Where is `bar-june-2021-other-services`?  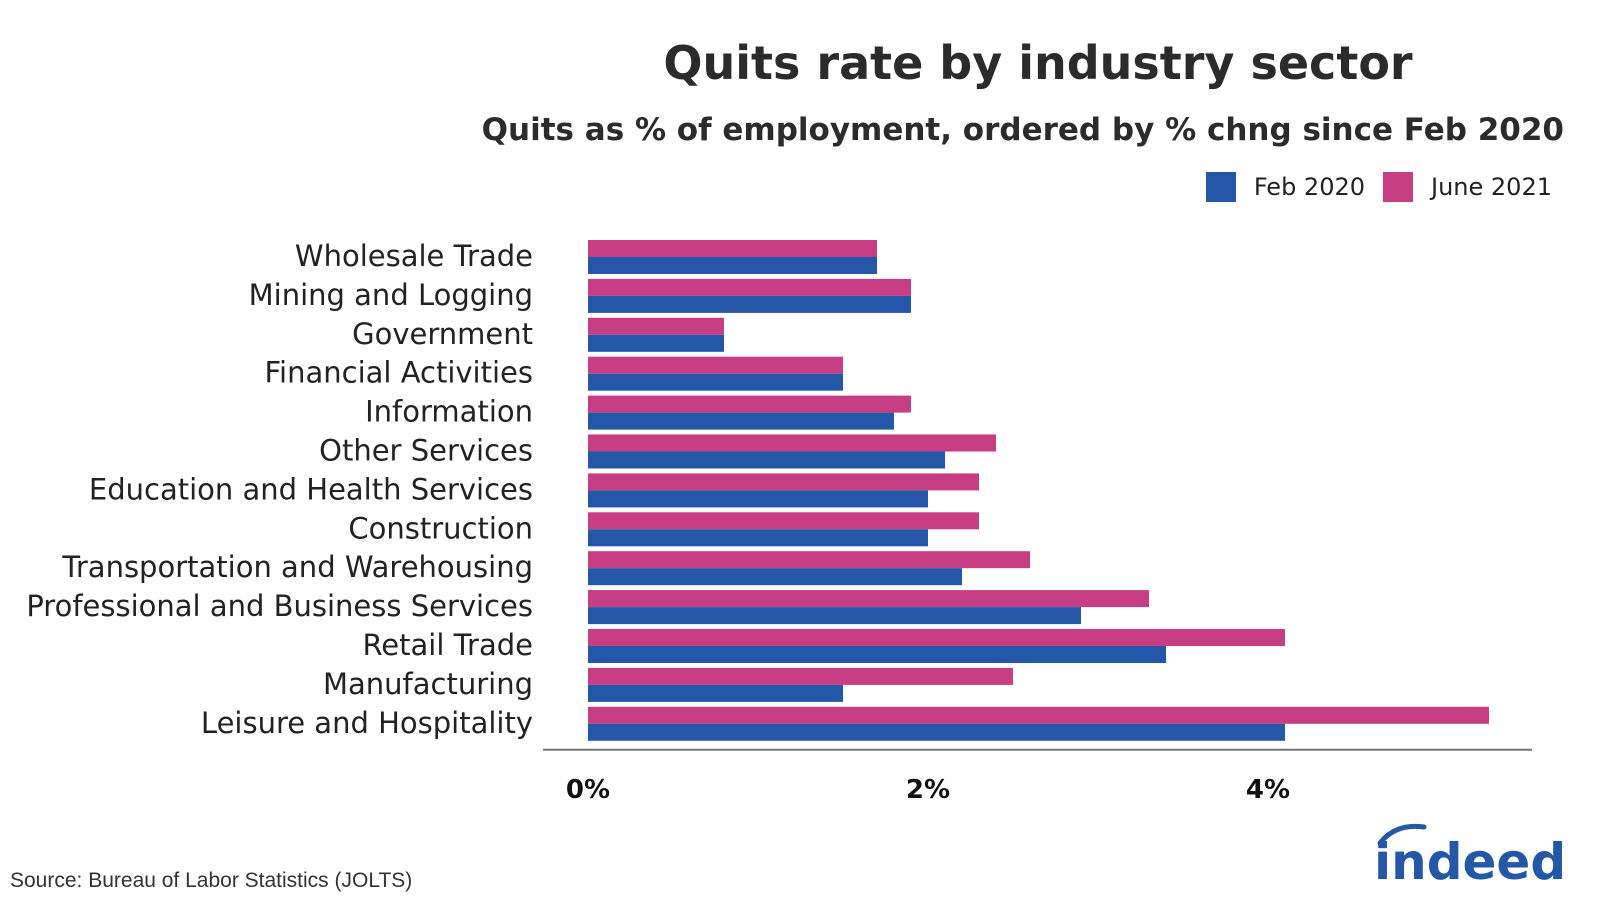 bar-june-2021-other-services is located at coordinates (792, 443).